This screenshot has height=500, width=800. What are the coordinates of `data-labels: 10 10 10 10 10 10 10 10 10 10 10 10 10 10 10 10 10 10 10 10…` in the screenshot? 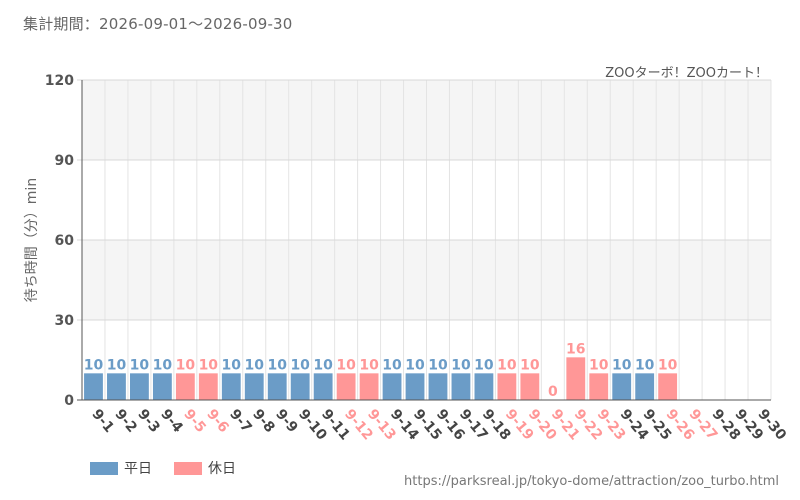 It's located at (381, 370).